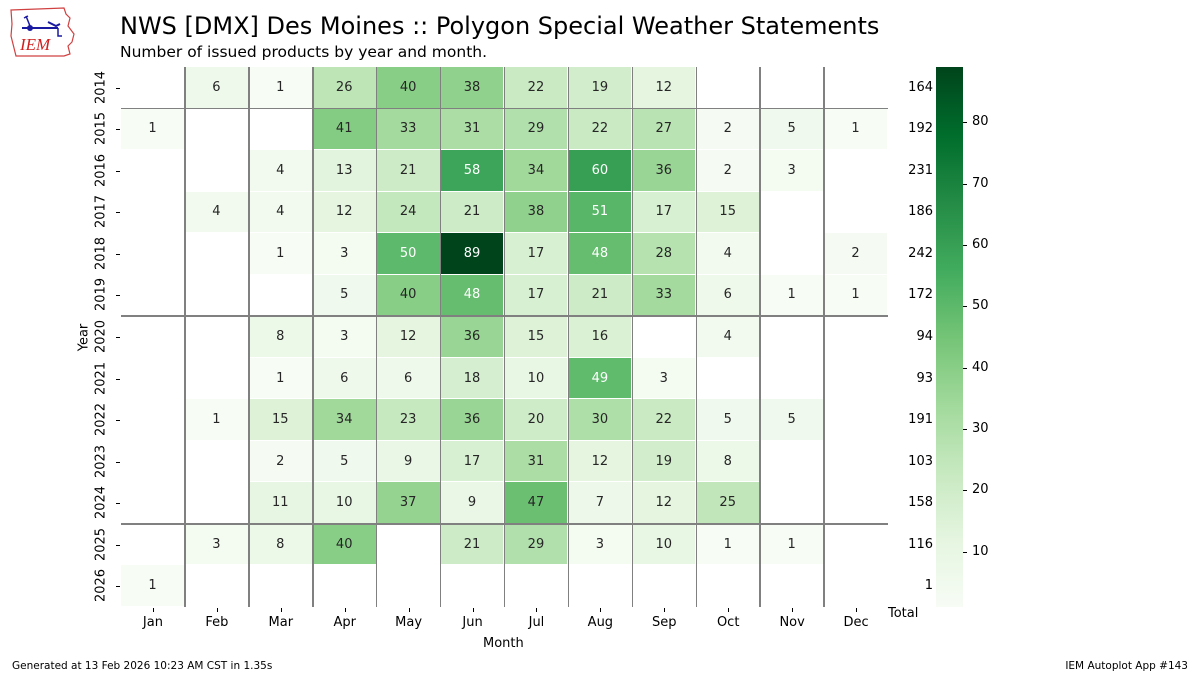 Image resolution: width=1200 pixels, height=675 pixels. I want to click on heatmap-cell: 29, so click(536, 129).